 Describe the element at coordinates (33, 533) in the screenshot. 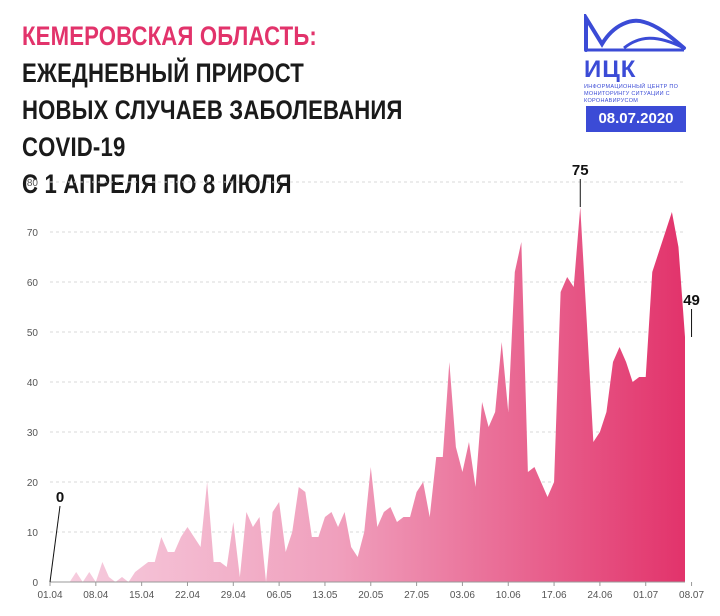

I see `y-tick-label: 10` at that location.